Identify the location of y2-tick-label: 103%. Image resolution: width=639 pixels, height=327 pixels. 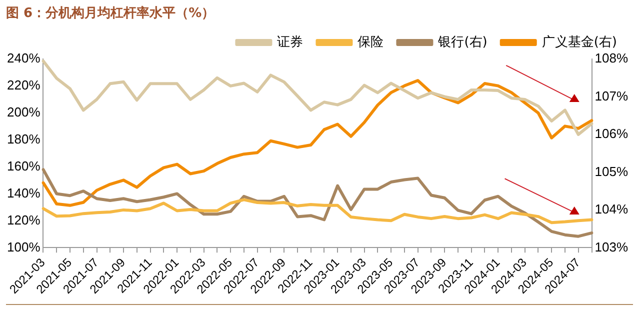
(611, 246).